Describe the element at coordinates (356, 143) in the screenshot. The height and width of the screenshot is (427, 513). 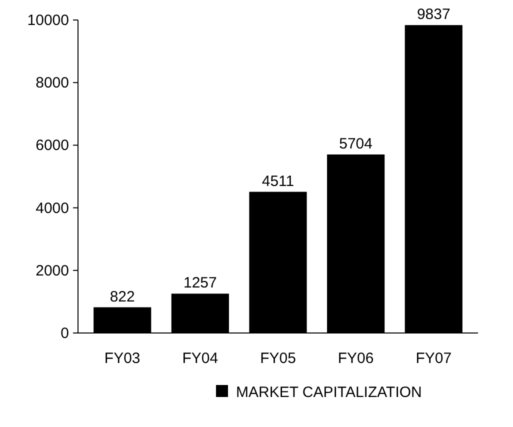
I see `data-label: 5704` at that location.